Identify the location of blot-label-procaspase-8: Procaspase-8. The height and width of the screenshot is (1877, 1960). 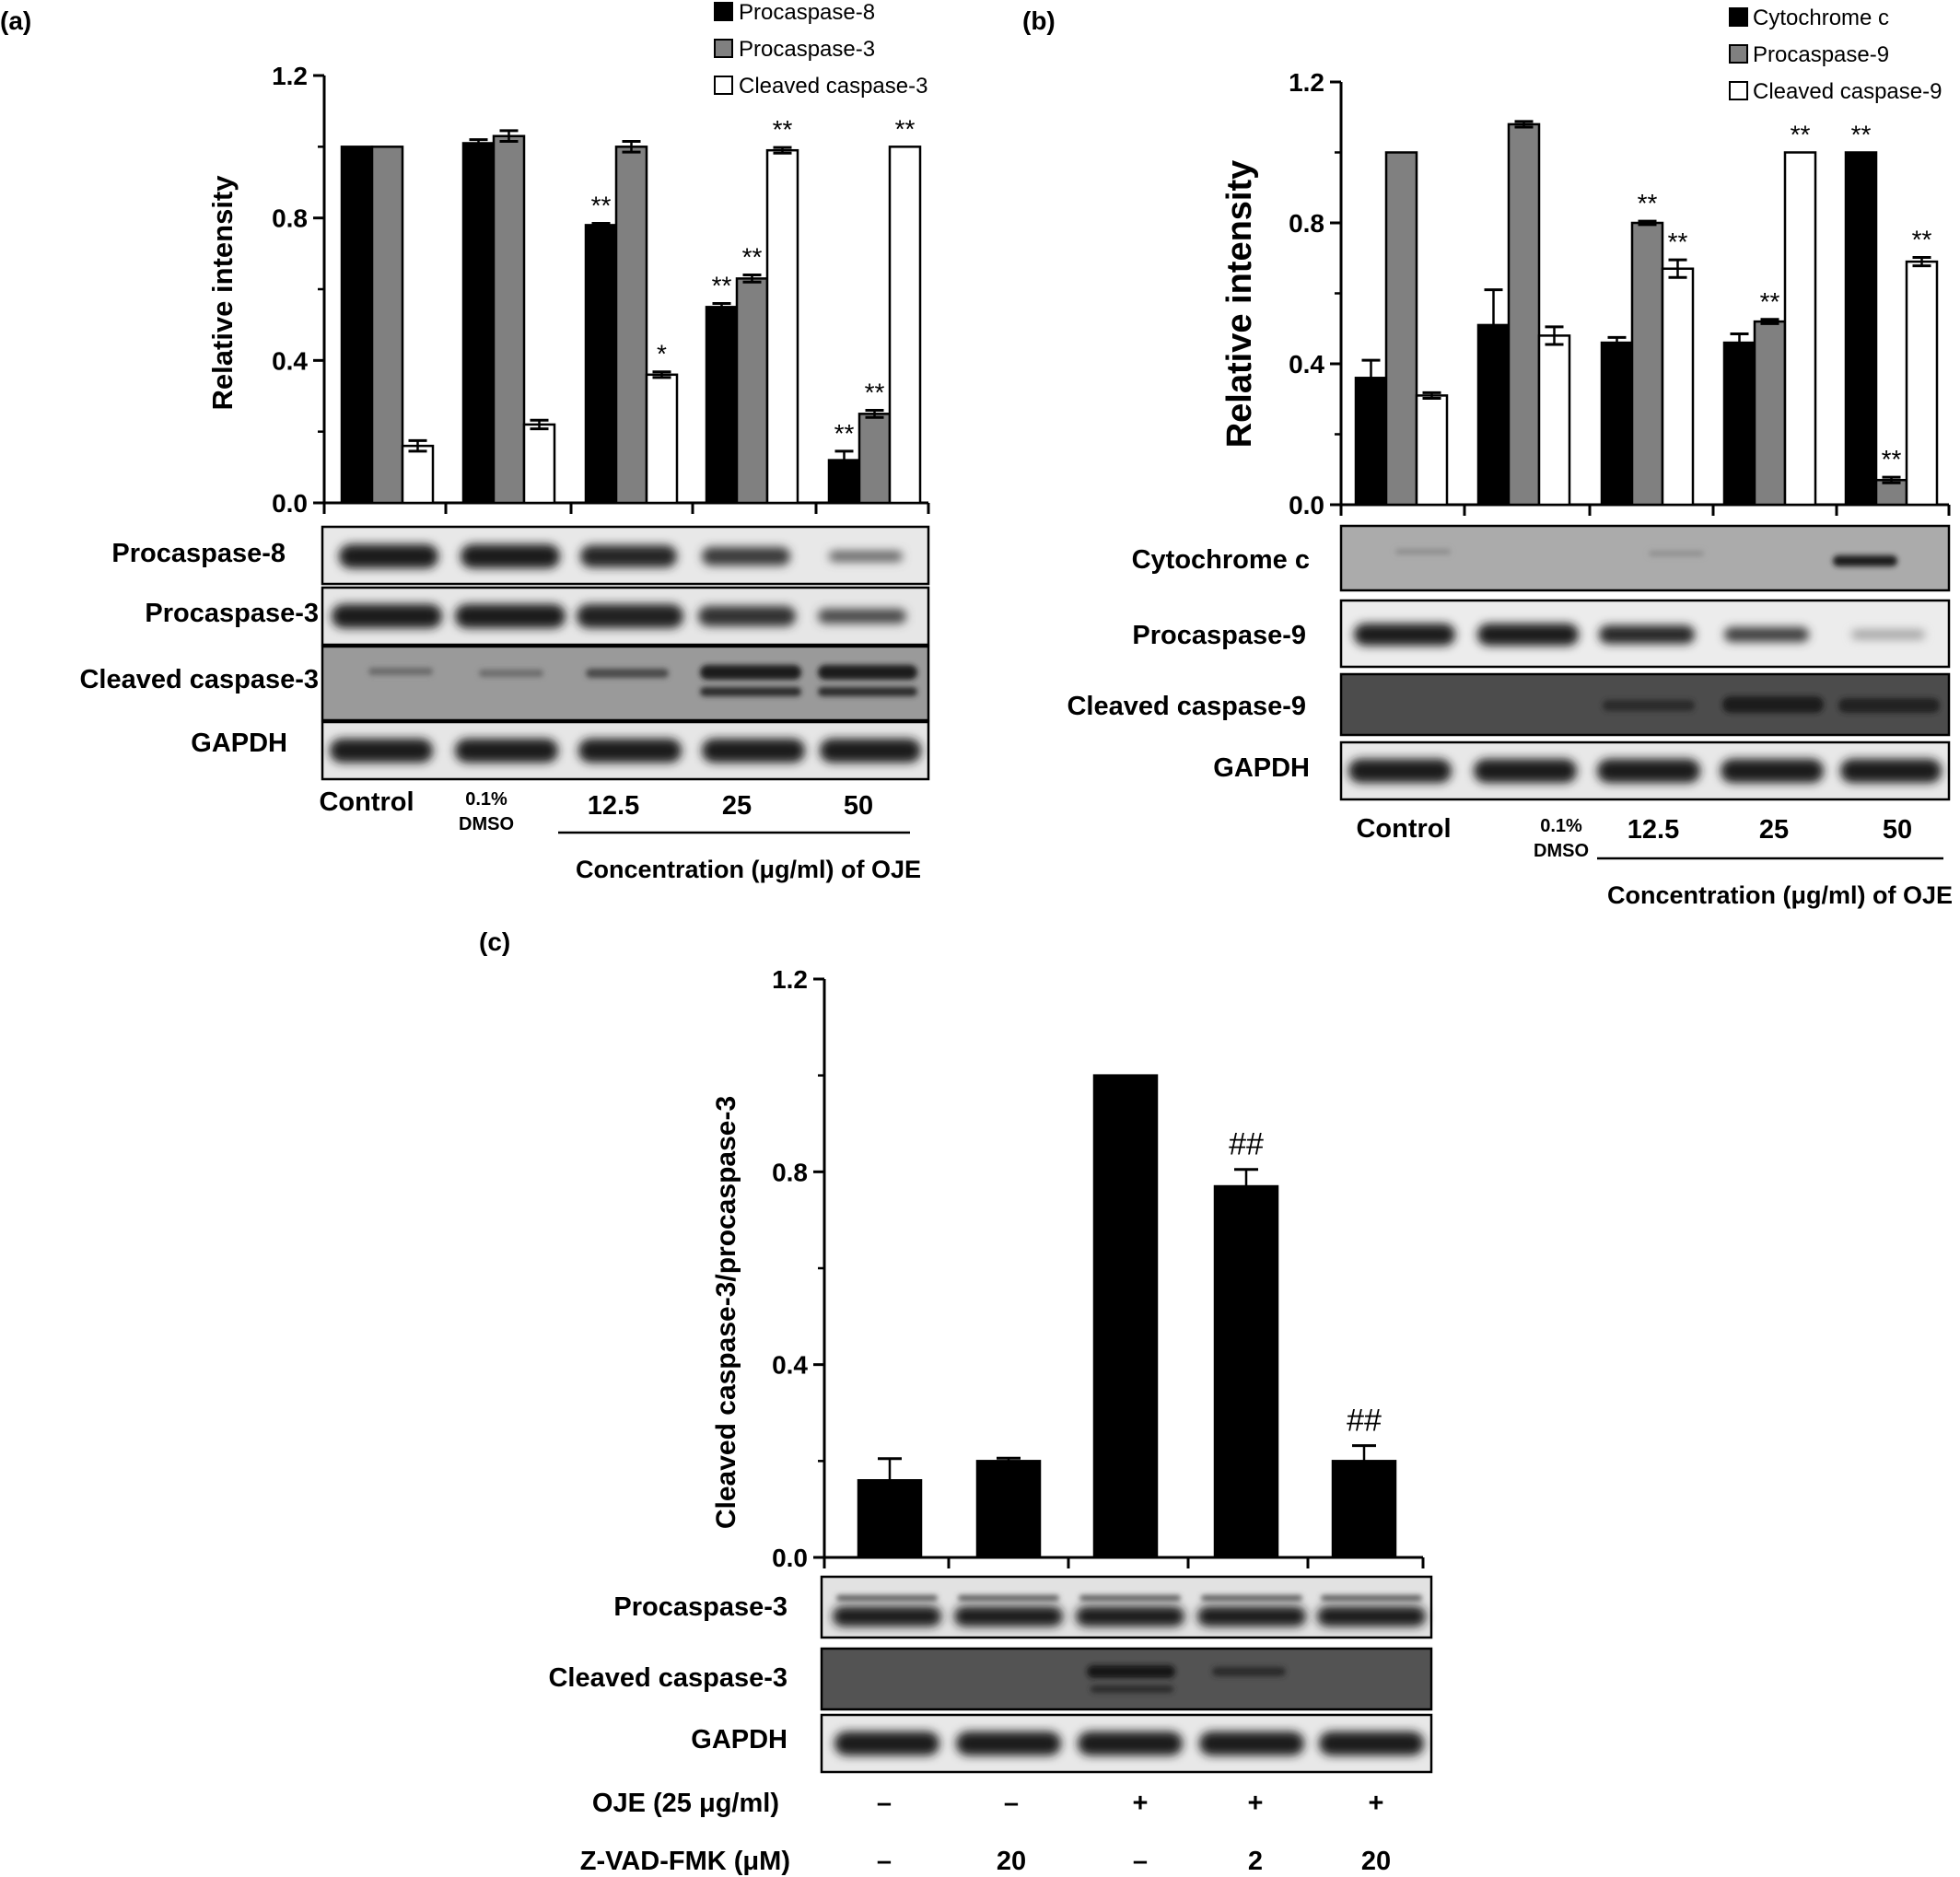
(198, 553).